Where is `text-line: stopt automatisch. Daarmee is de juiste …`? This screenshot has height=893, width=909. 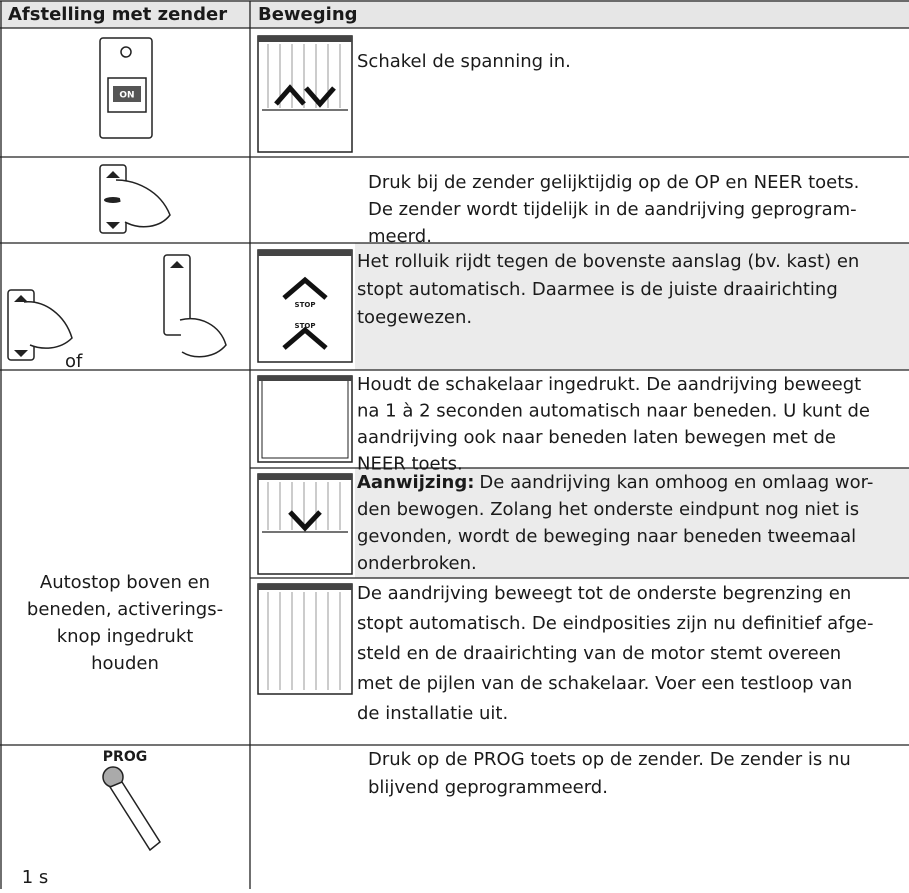 text-line: stopt automatisch. Daarmee is de juiste … is located at coordinates (597, 289).